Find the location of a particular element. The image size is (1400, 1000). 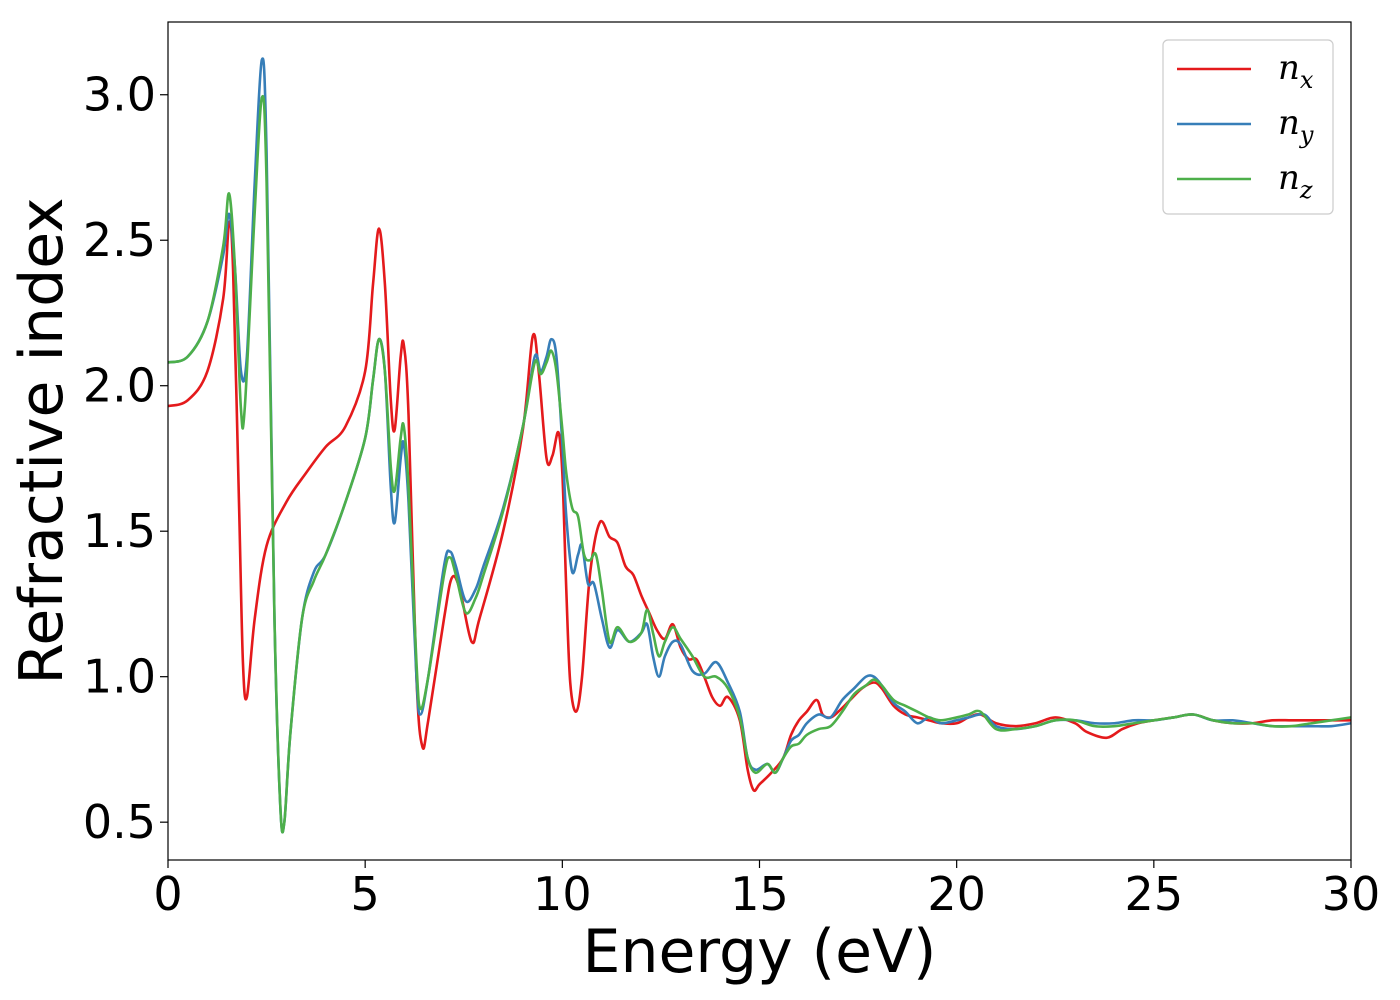

x-tick-label: 5 is located at coordinates (365, 894).